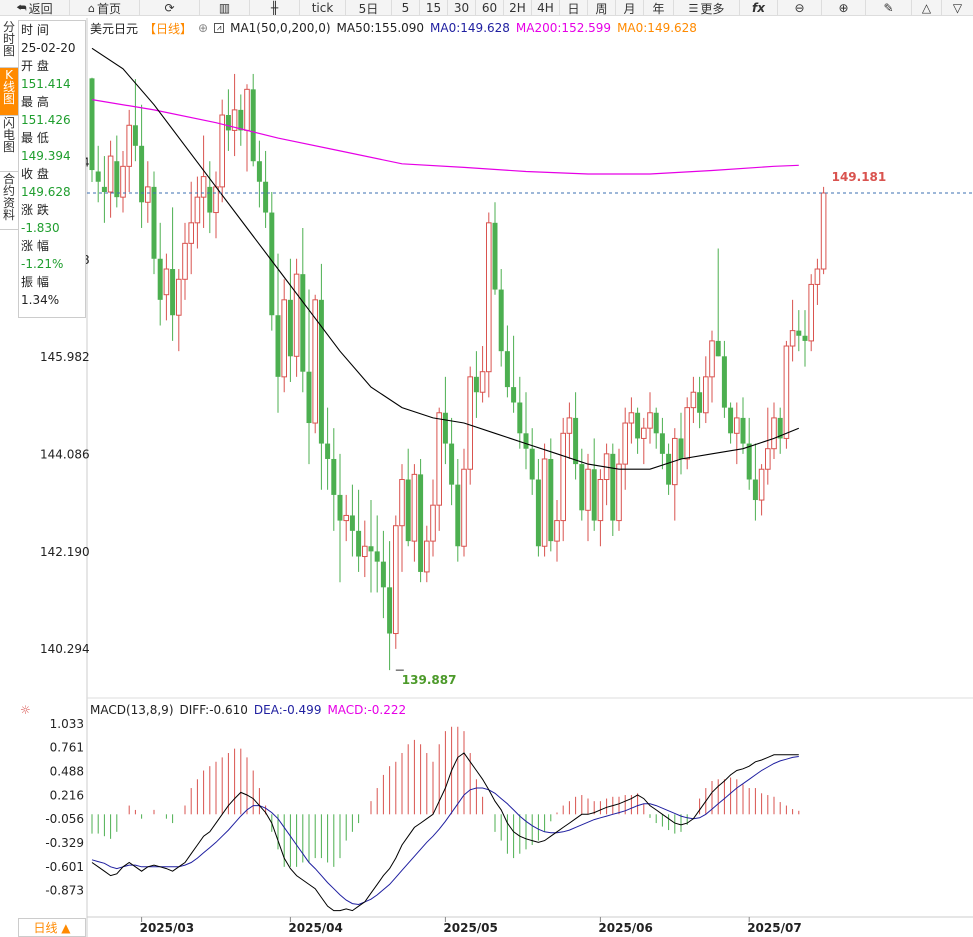  I want to click on macd-spec: MACD(13,8,9), so click(132, 710).